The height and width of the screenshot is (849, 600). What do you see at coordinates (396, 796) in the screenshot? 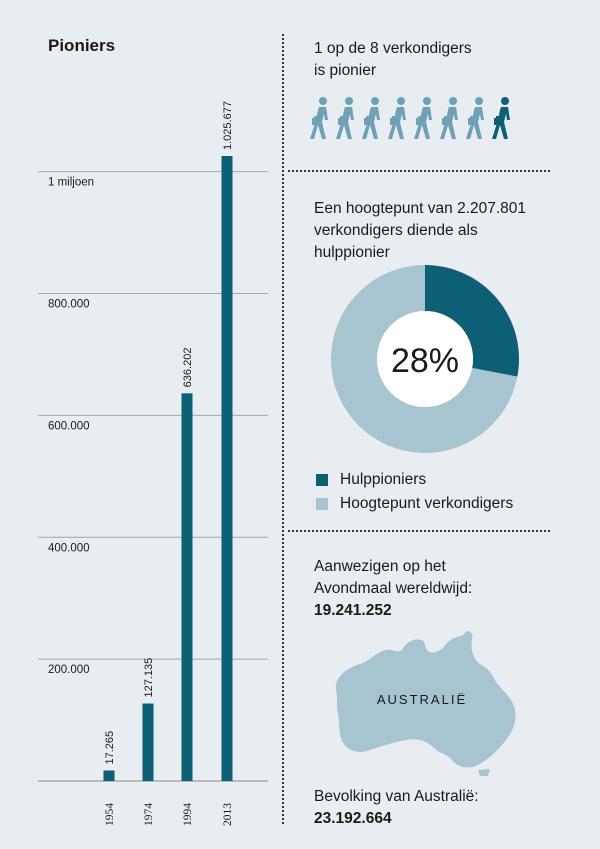
I see `population-label: Bevolking van Australië:` at bounding box center [396, 796].